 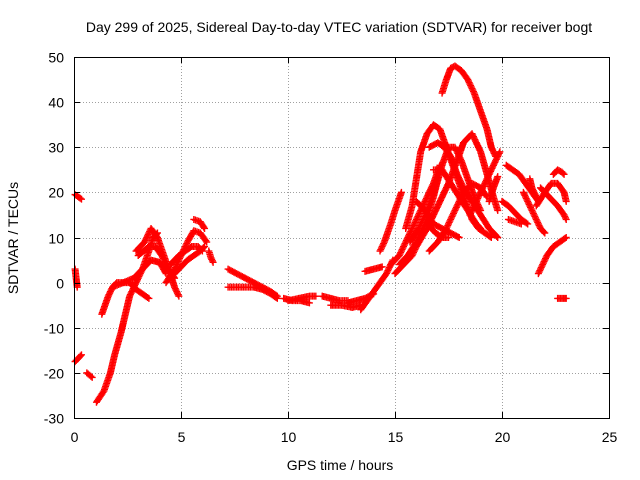 I want to click on y-tick-label: -10, so click(x=54, y=329).